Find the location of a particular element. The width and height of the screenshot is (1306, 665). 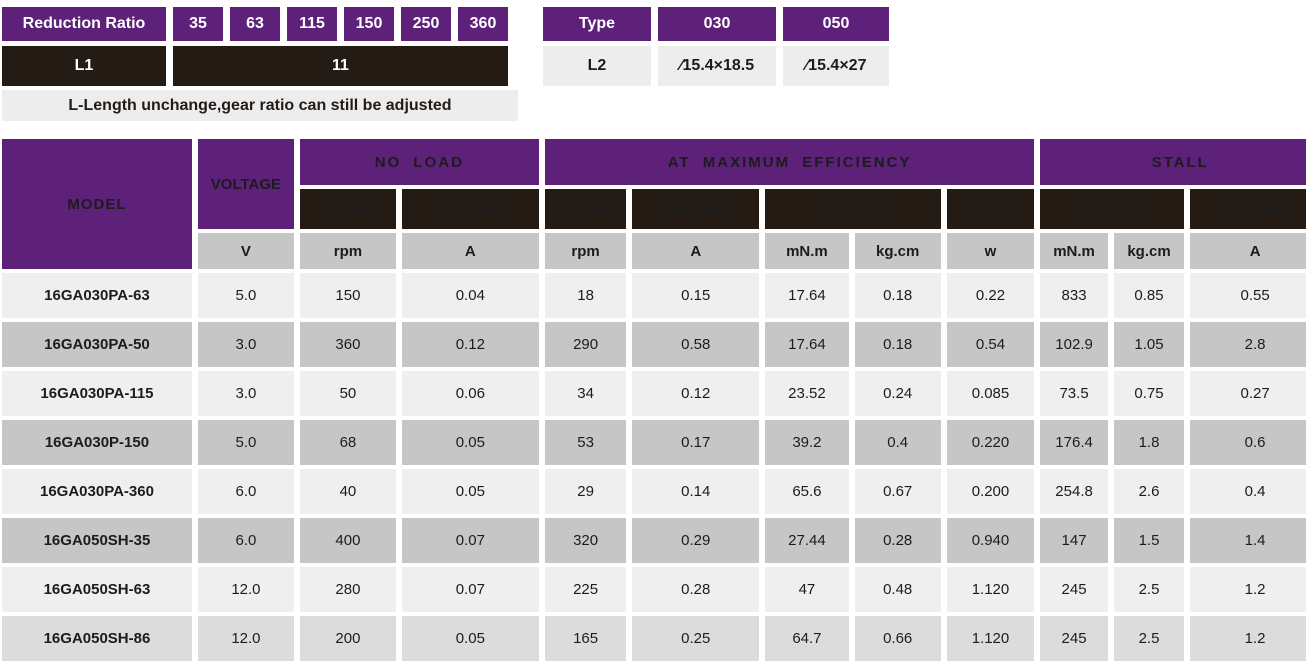

value-cell: 0.28 is located at coordinates (696, 589).